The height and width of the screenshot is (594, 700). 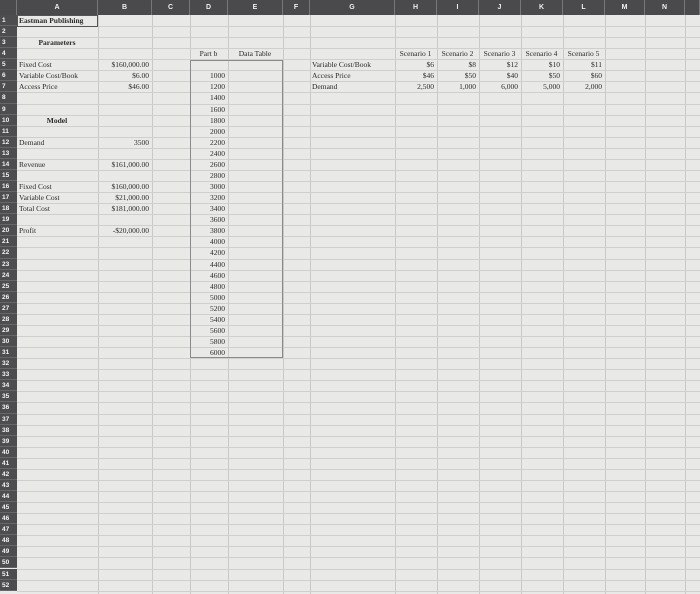 I want to click on cell-D9: 1600, so click(x=217, y=109).